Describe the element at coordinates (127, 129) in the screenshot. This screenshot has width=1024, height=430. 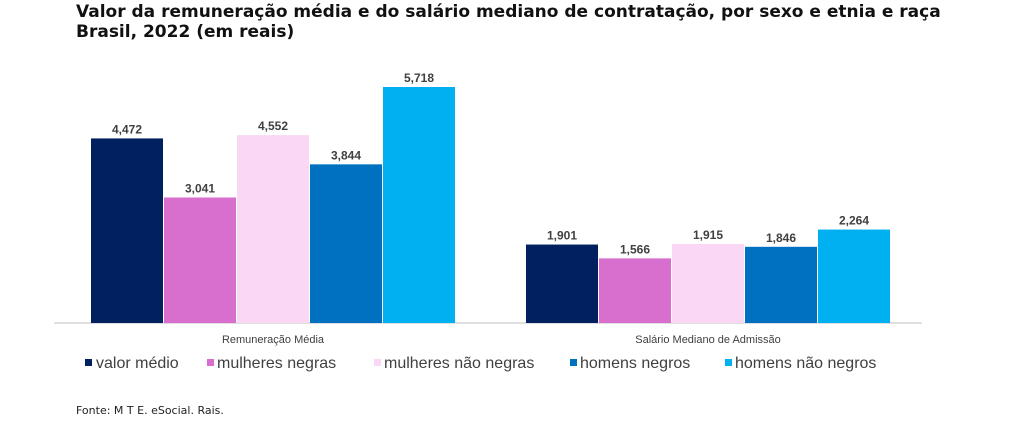
I see `data-label: 4,472` at that location.